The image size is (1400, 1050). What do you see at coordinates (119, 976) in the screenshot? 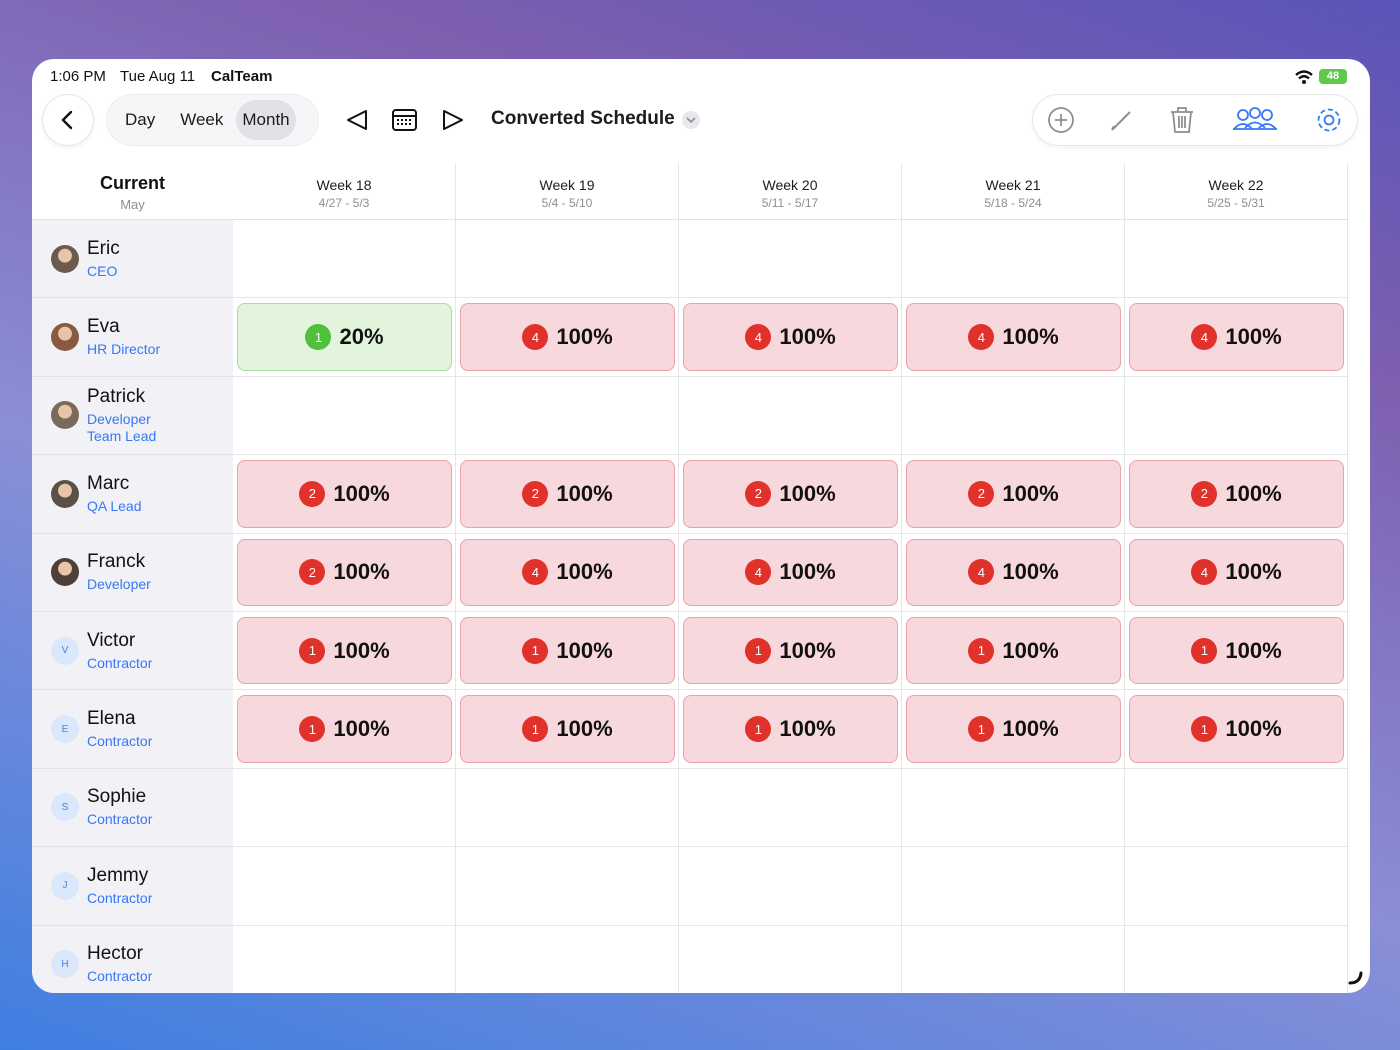
I see `person-roles: Contractor` at bounding box center [119, 976].